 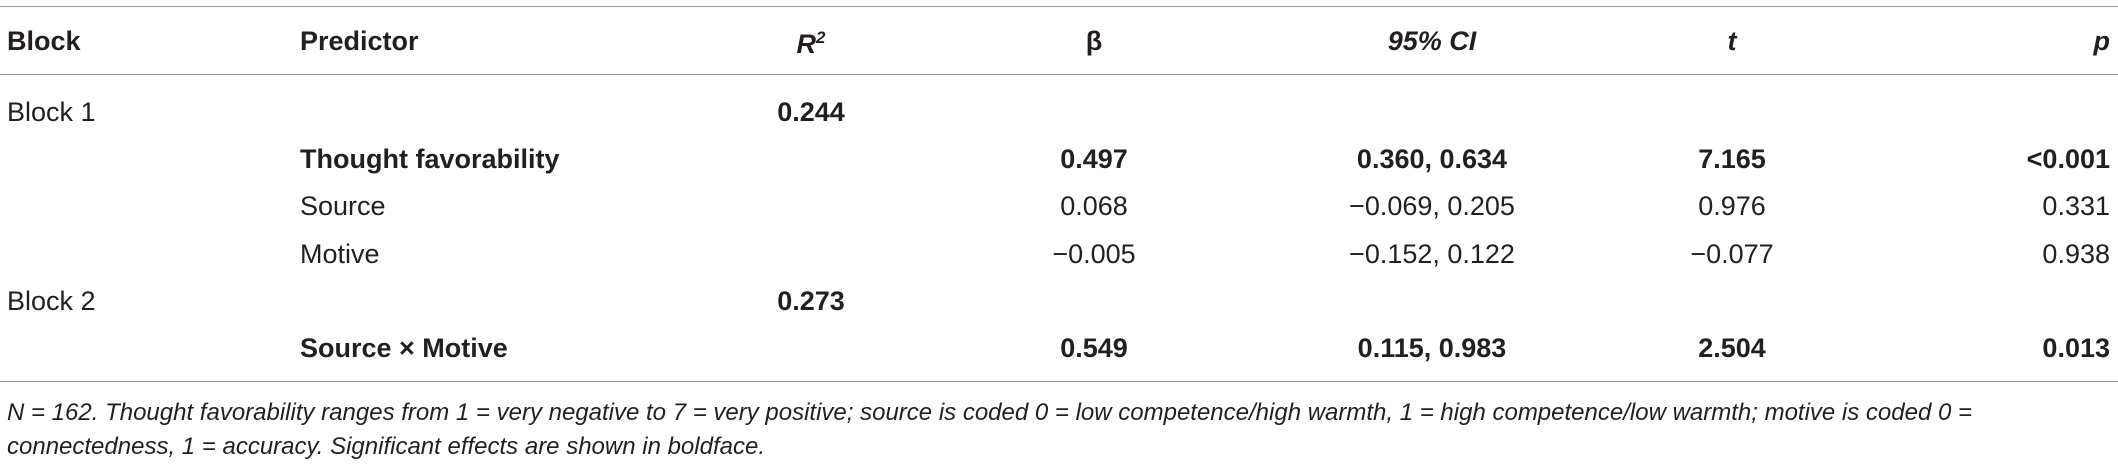 I want to click on header-rule, so click(x=1059, y=74).